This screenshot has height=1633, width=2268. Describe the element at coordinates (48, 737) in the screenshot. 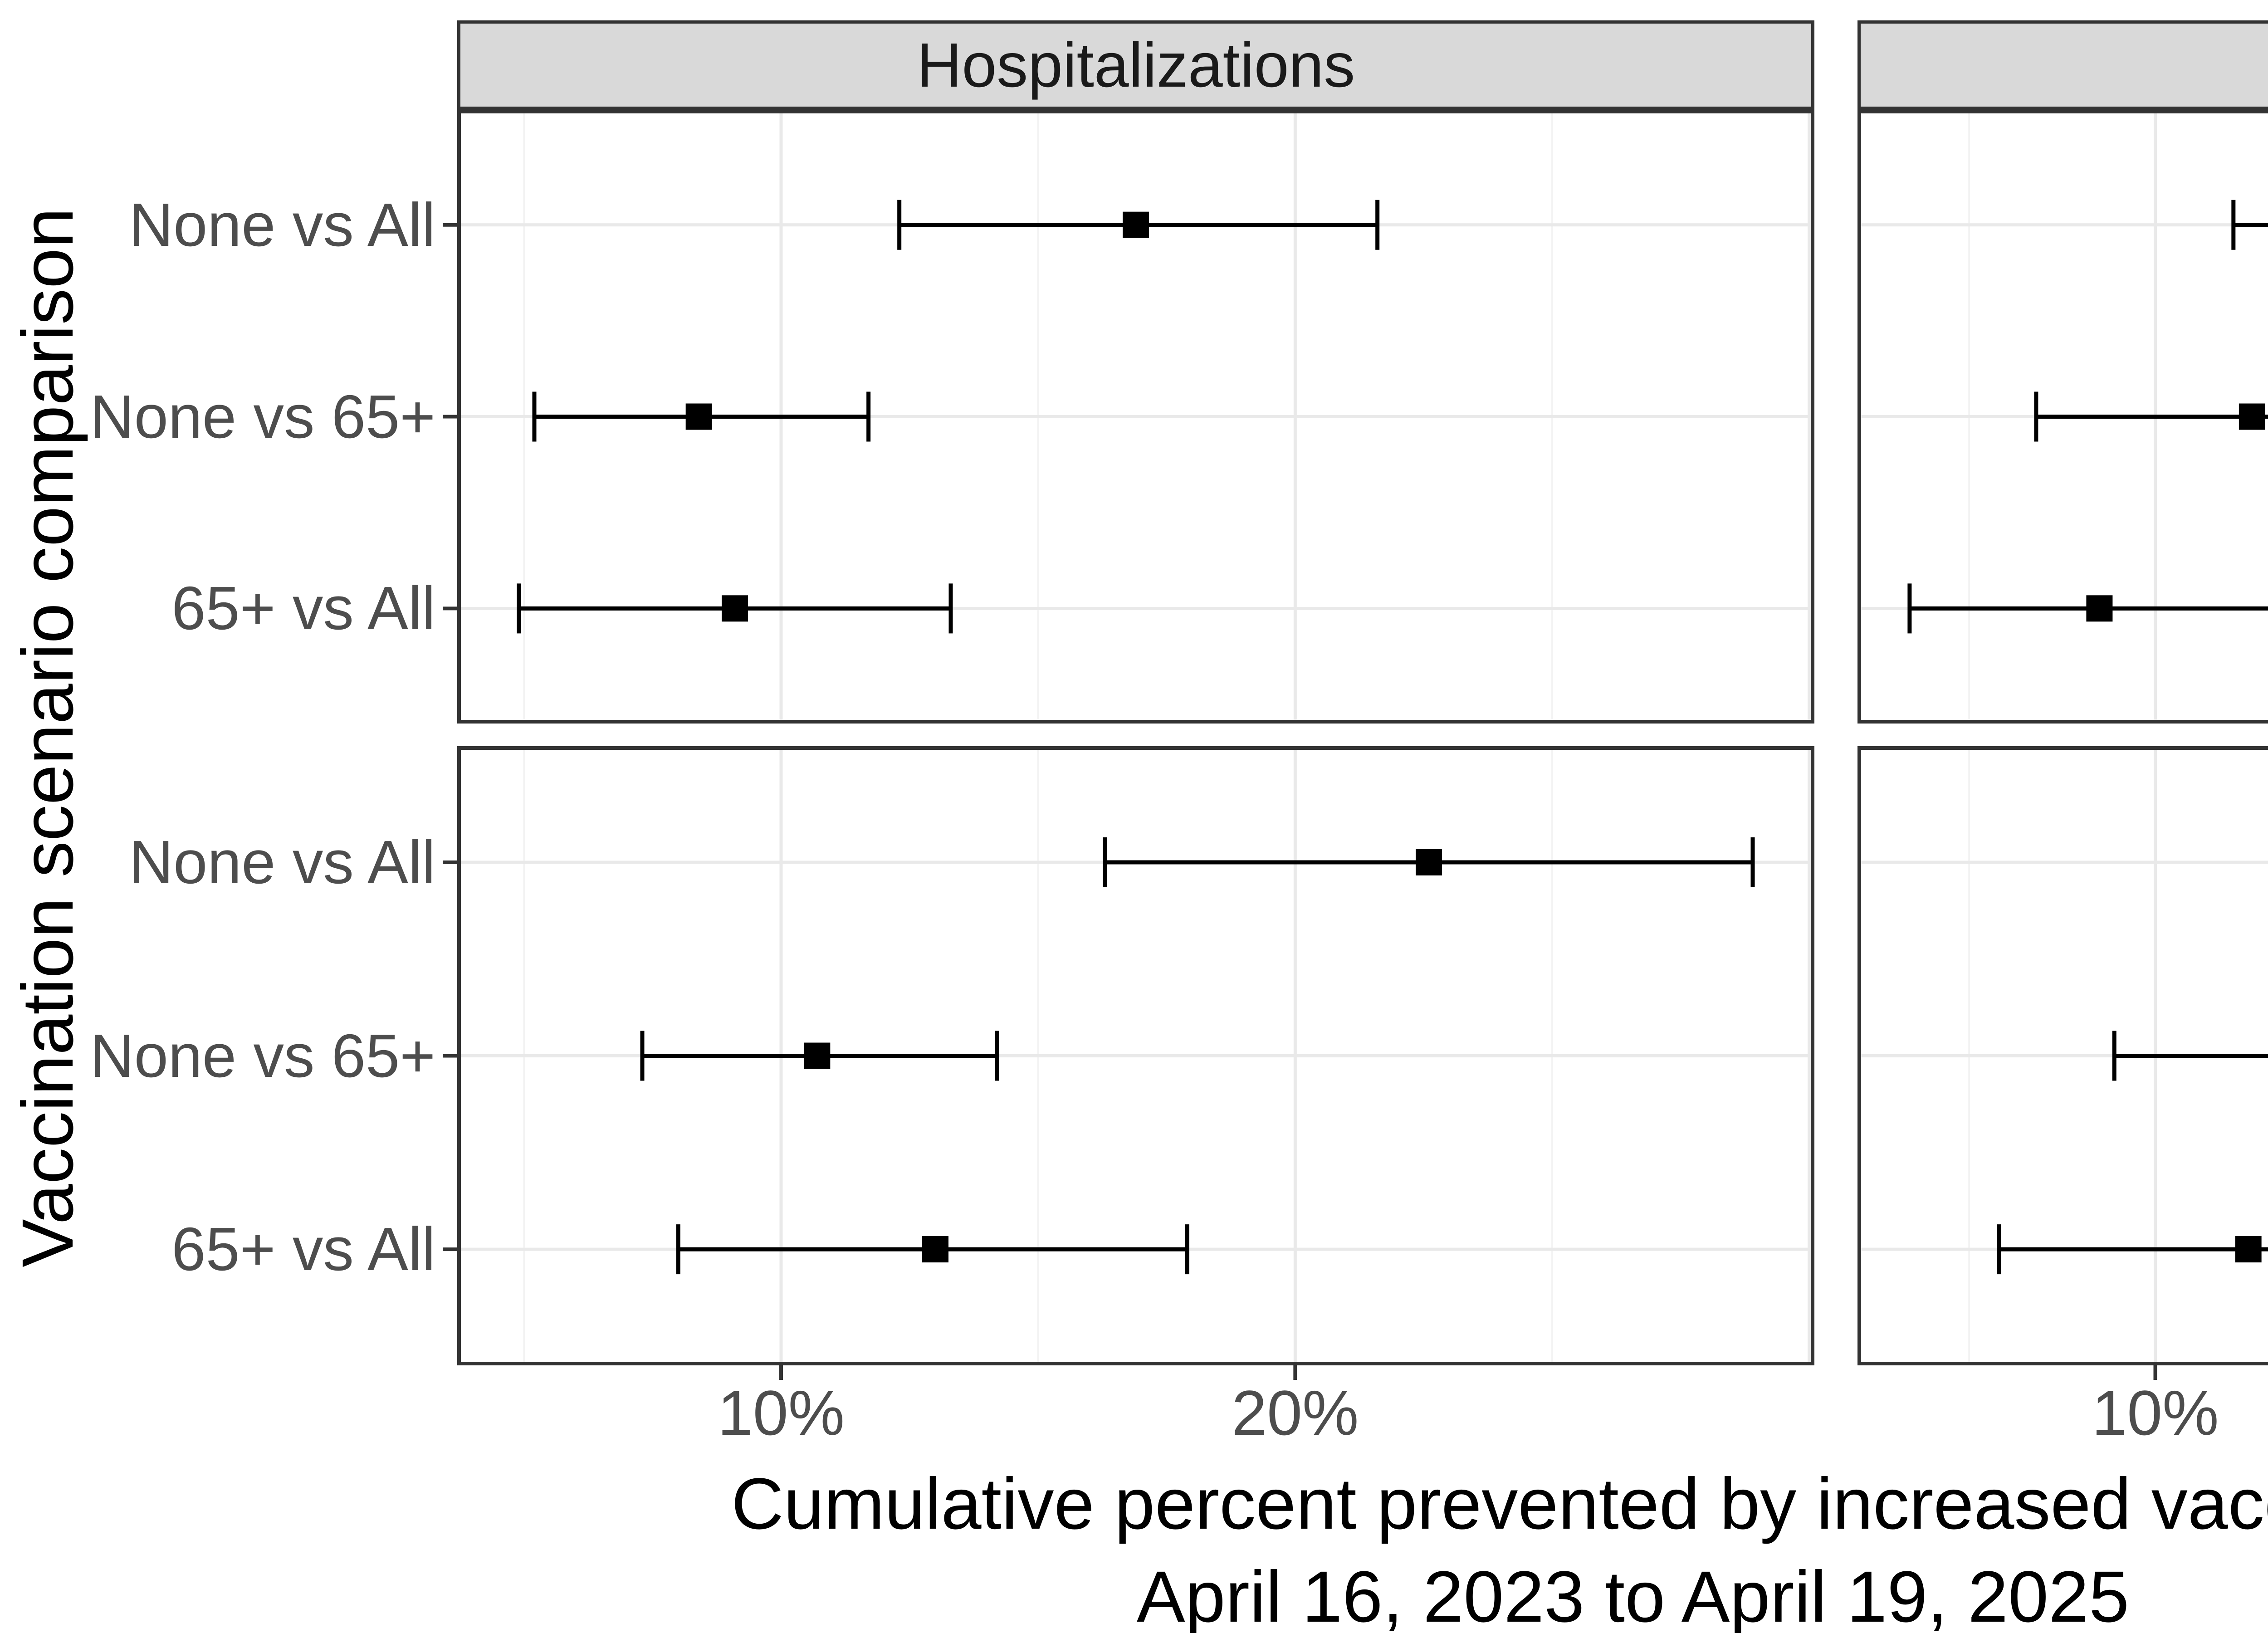

I see `y-axis-title-text: Vaccination scenario comparison` at that location.